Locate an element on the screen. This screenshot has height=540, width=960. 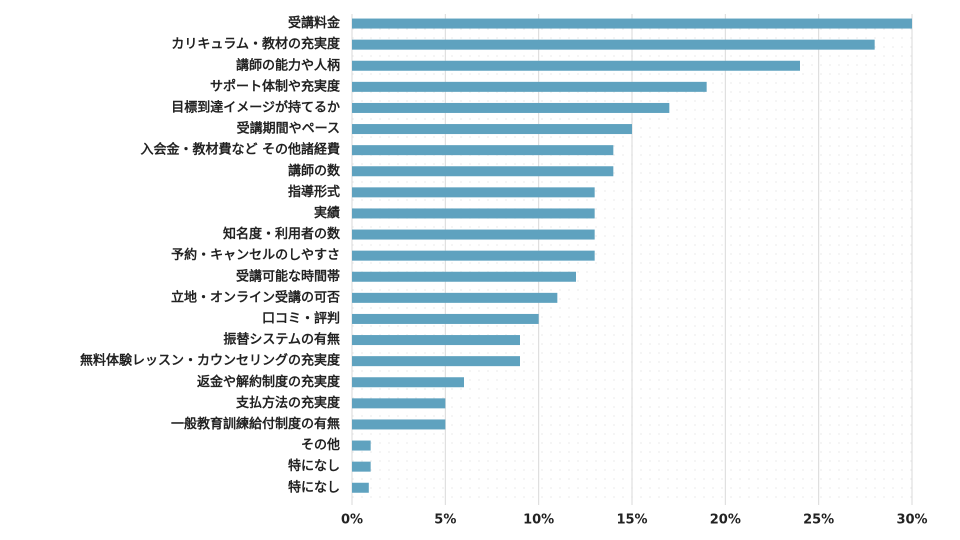
category-label: 返金や解約制度の充実度 is located at coordinates (269, 382).